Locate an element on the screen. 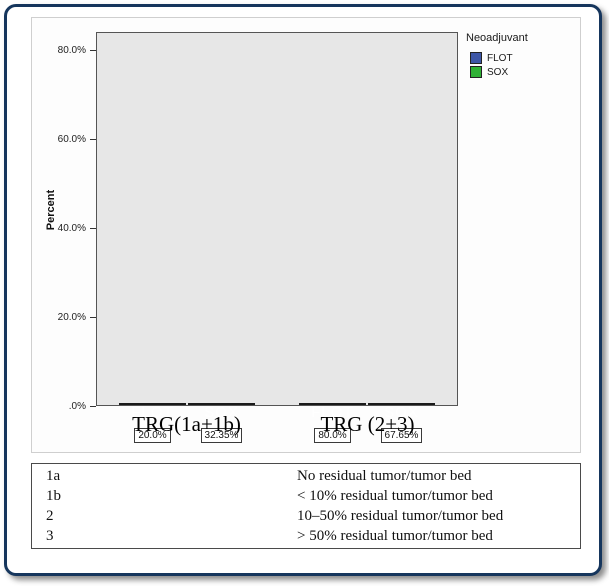 Image resolution: width=609 pixels, height=586 pixels. bar-flot-1: FLOT 20.0% is located at coordinates (152, 423).